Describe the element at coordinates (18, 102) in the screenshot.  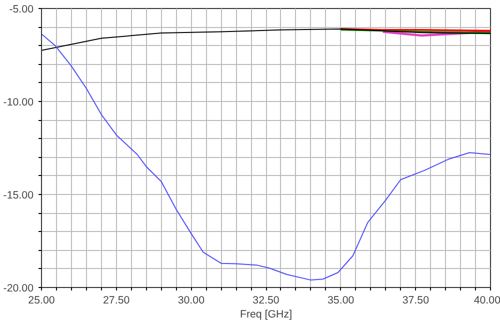
I see `y-tick-label: -10.00` at that location.